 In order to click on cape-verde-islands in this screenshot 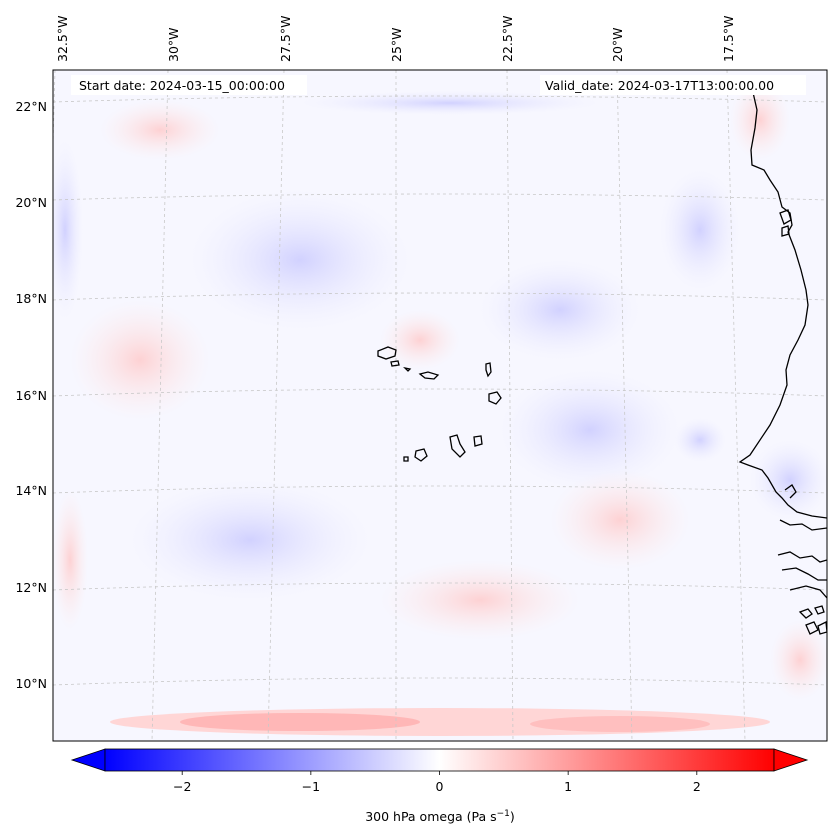, I will do `click(439, 404)`.